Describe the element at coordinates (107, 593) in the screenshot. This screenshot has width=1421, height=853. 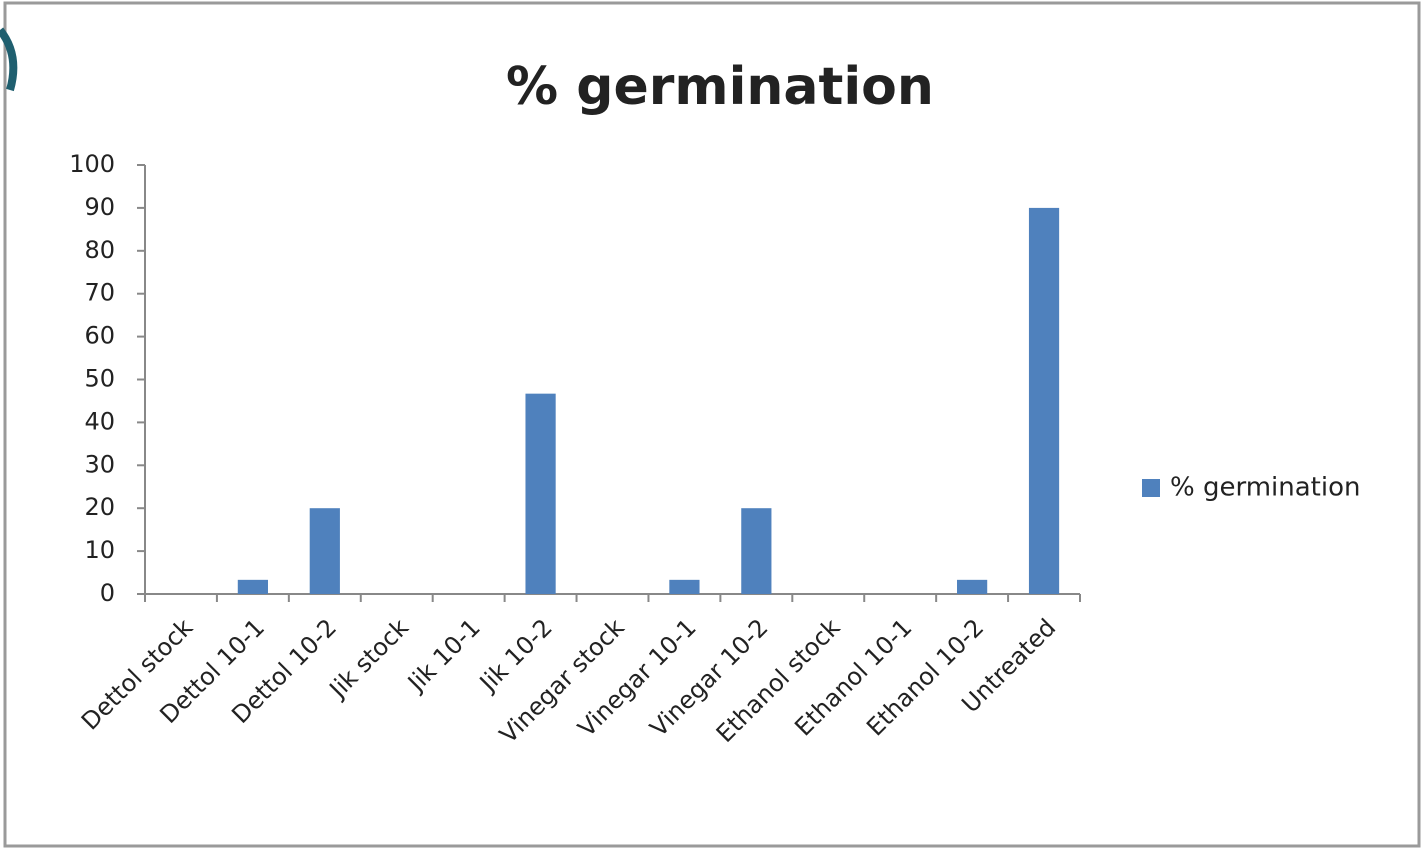
I see `y-tick-label: 0` at that location.